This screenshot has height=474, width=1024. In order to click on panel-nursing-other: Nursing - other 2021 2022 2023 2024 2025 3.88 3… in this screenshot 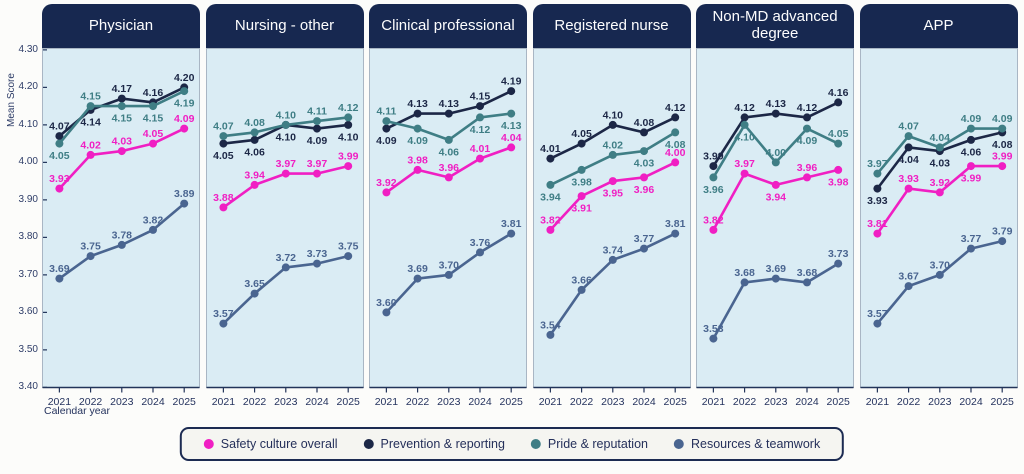, I will do `click(284, 212)`.